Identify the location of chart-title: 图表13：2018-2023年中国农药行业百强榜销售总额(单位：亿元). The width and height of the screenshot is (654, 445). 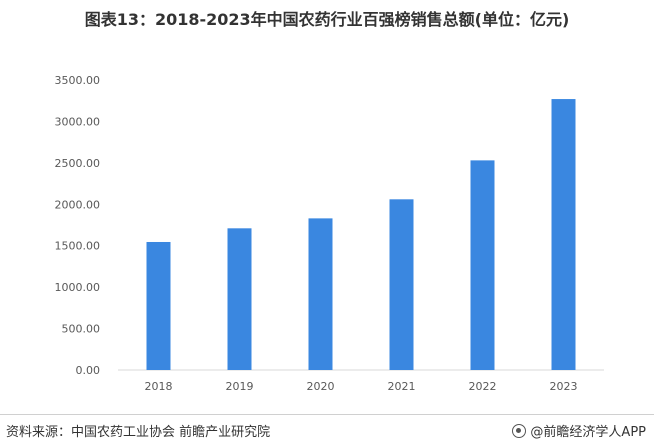
(327, 19).